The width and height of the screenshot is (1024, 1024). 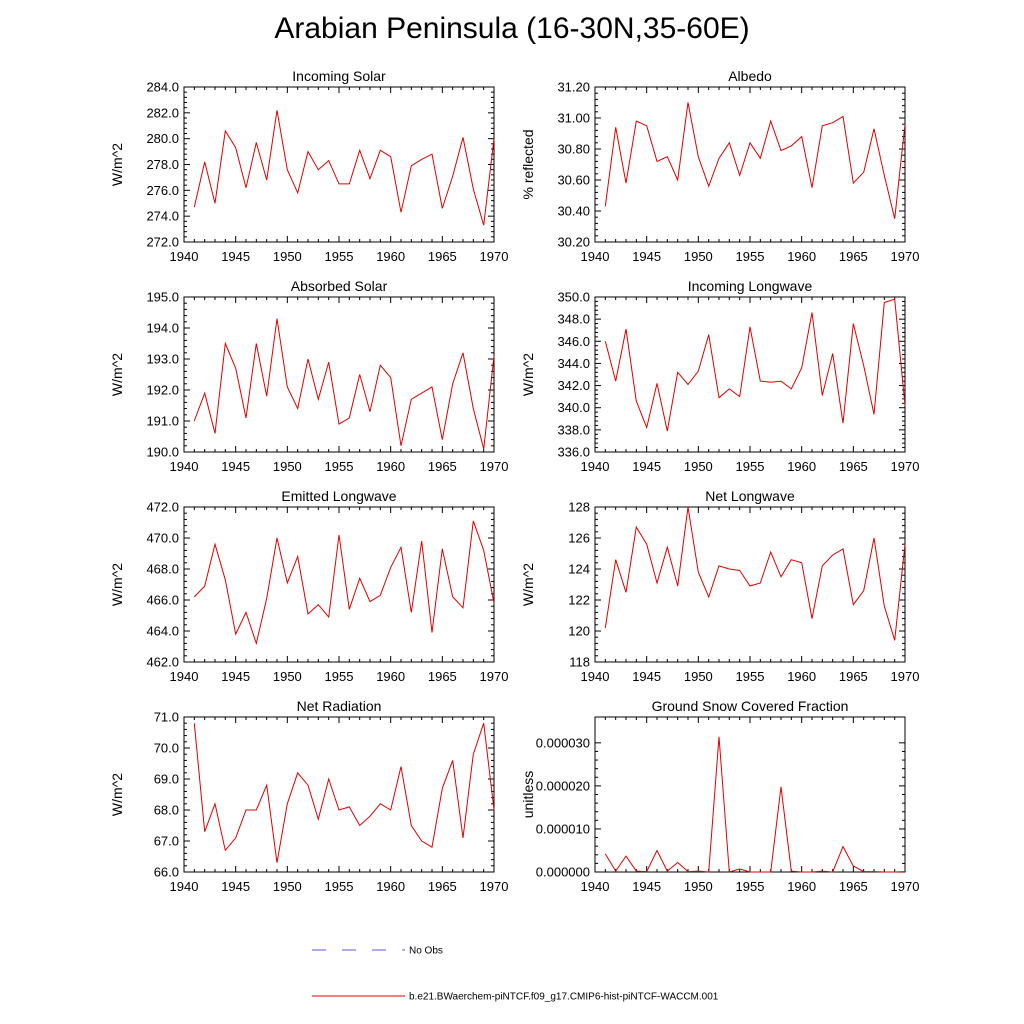 What do you see at coordinates (750, 76) in the screenshot?
I see `panel-title: Albedo` at bounding box center [750, 76].